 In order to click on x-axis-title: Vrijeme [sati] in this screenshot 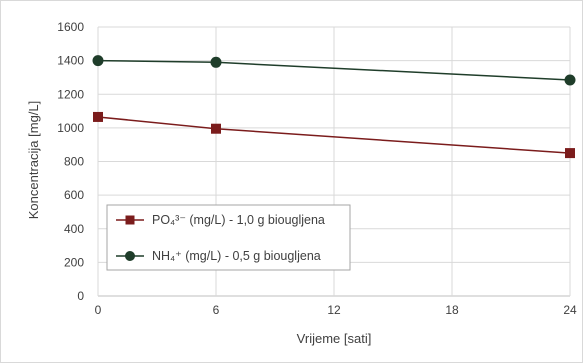, I will do `click(334, 338)`.